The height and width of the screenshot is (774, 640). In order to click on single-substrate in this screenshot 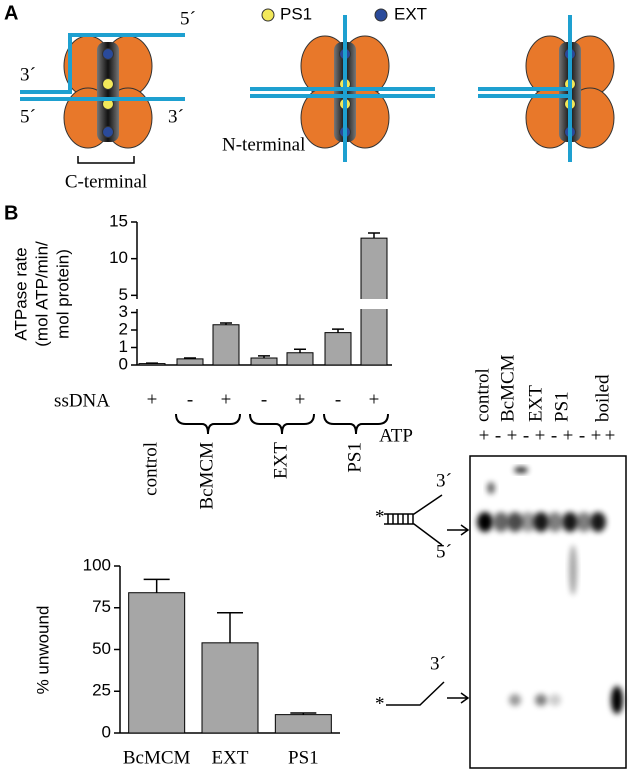, I will do `click(415, 693)`.